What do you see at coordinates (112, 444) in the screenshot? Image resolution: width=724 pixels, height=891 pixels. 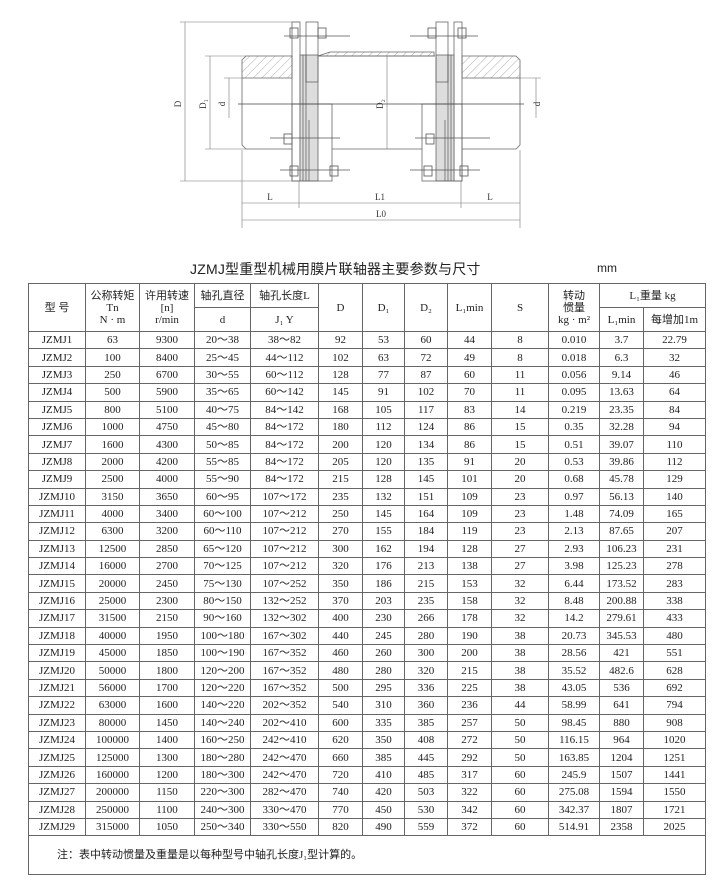 I see `table-cell: 1600` at bounding box center [112, 444].